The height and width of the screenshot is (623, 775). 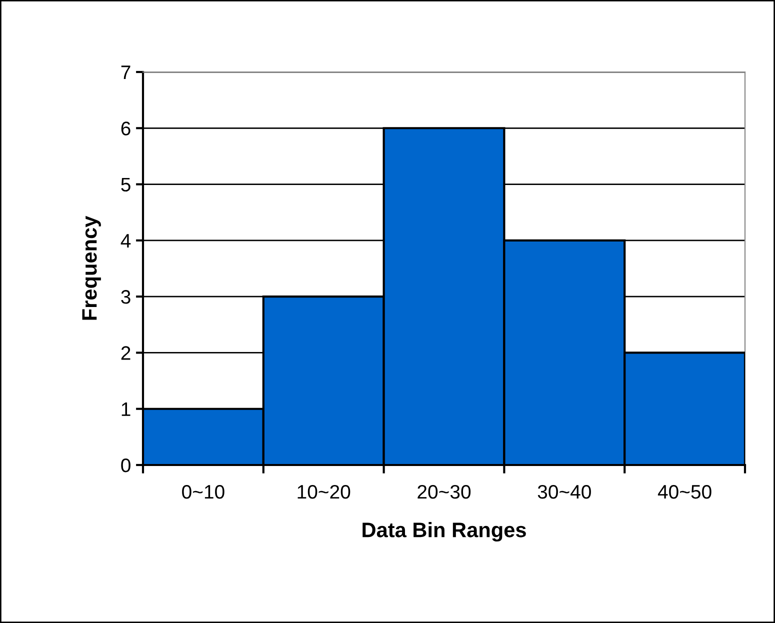 I want to click on y-tick-label: 6, so click(x=125, y=129).